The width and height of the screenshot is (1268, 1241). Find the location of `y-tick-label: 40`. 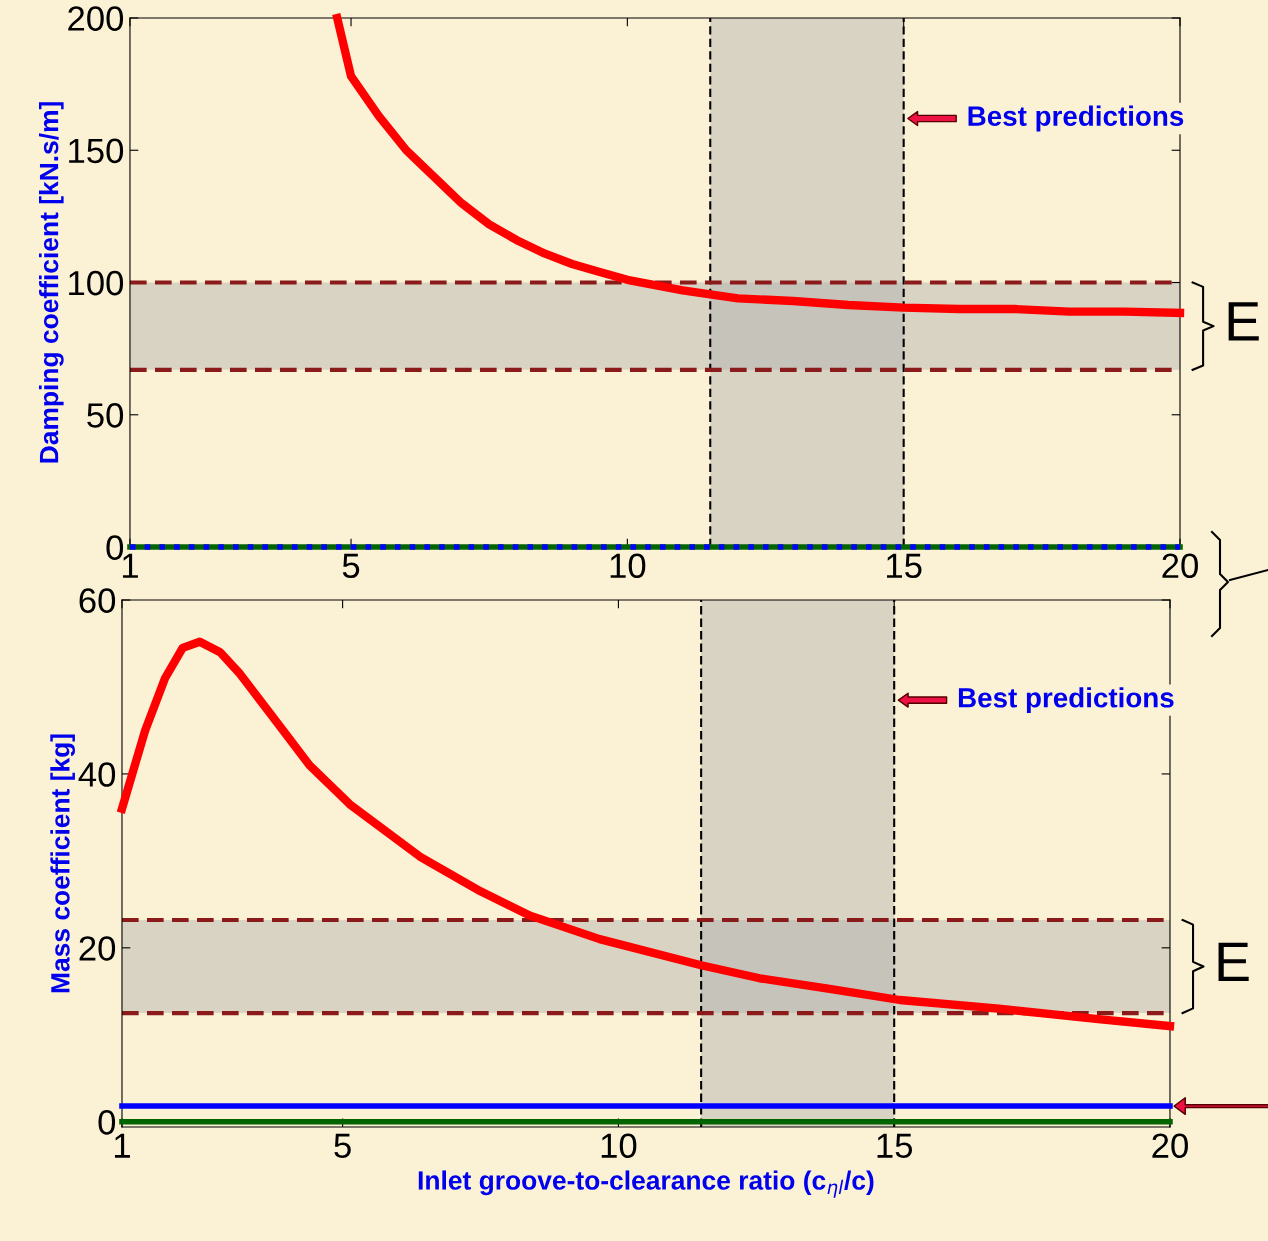

y-tick-label: 40 is located at coordinates (97, 774).